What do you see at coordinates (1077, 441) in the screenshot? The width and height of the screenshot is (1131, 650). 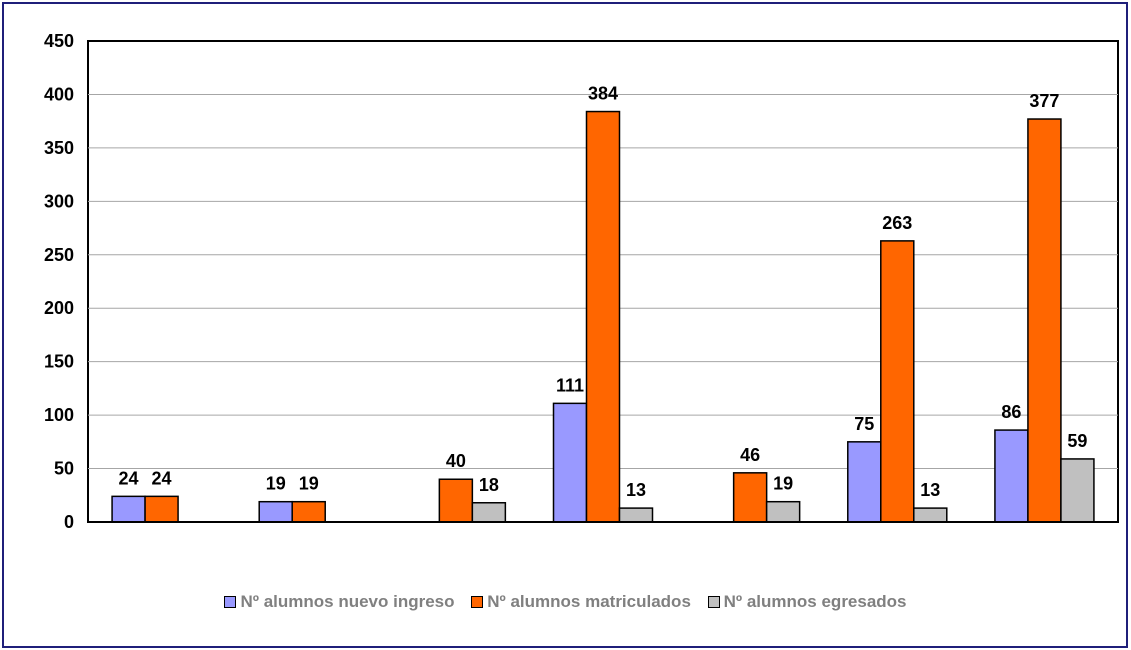 I see `data-label: 59` at bounding box center [1077, 441].